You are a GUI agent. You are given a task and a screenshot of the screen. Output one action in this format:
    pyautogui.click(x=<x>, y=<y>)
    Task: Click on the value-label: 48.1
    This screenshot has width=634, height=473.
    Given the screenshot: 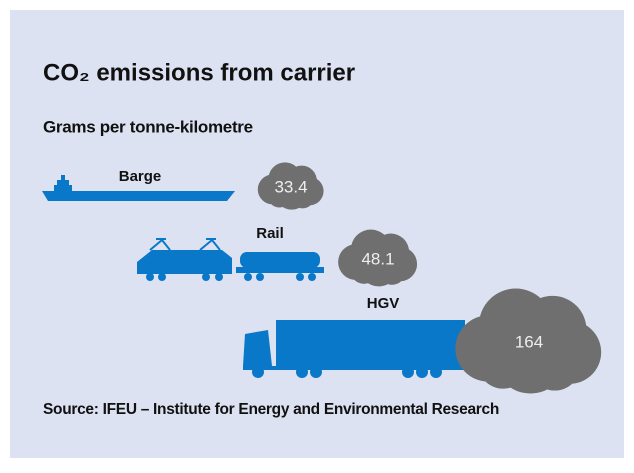 What is the action you would take?
    pyautogui.click(x=377, y=258)
    